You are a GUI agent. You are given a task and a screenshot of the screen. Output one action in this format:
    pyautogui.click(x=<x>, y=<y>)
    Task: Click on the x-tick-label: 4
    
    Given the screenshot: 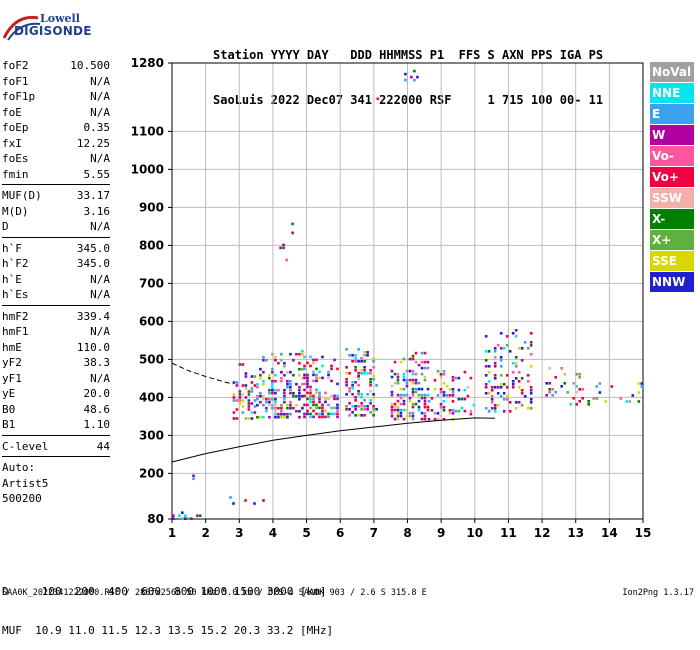 What is the action you would take?
    pyautogui.click(x=273, y=533)
    